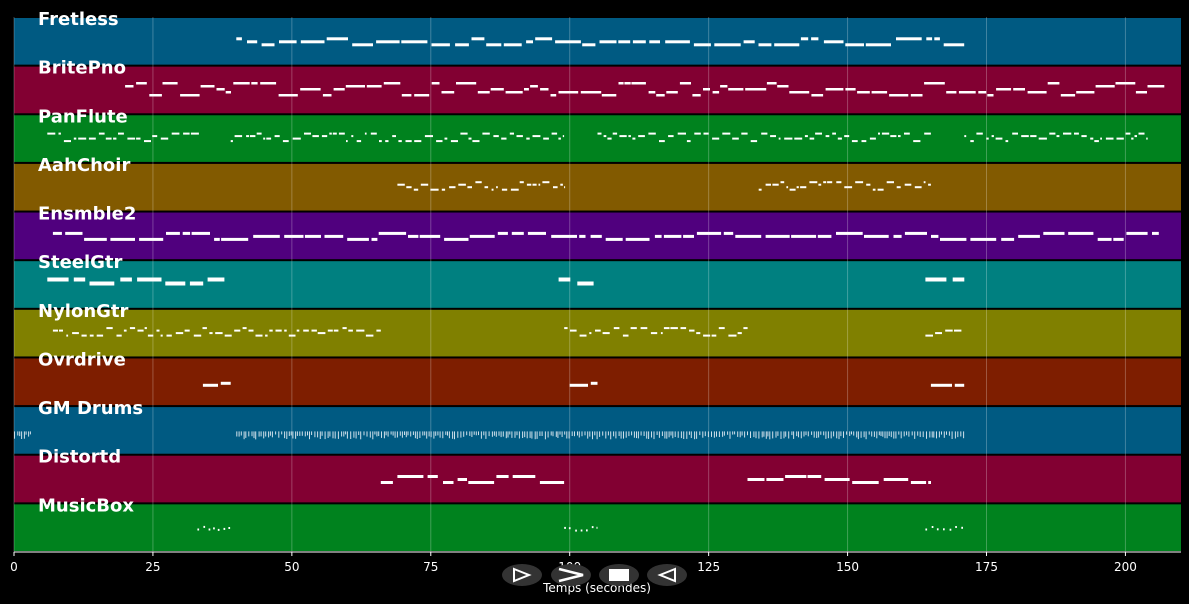  Describe the element at coordinates (667, 575) in the screenshot. I see `rewind-button` at that location.